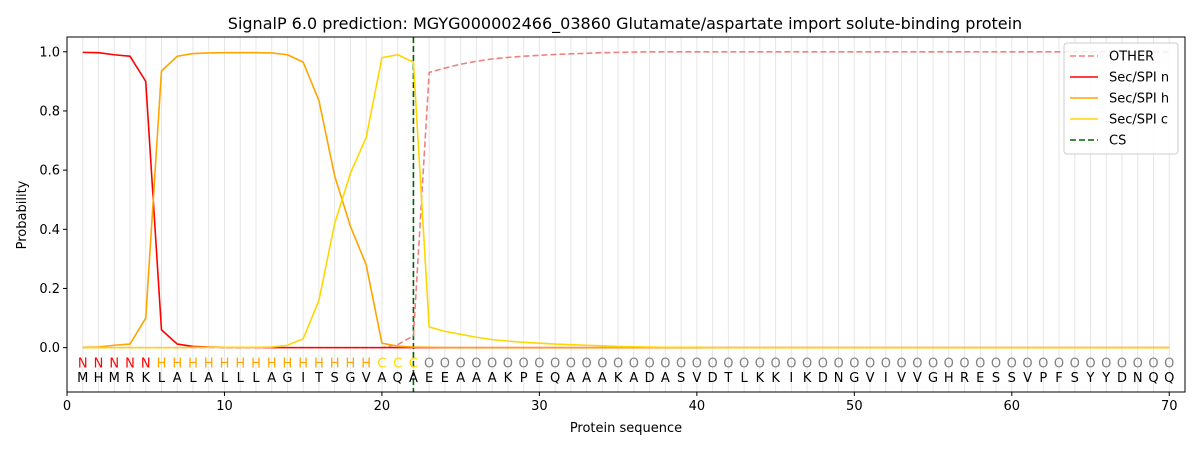 This screenshot has height=450, width=1200. What do you see at coordinates (224, 406) in the screenshot?
I see `x-tick-label: 10` at bounding box center [224, 406].